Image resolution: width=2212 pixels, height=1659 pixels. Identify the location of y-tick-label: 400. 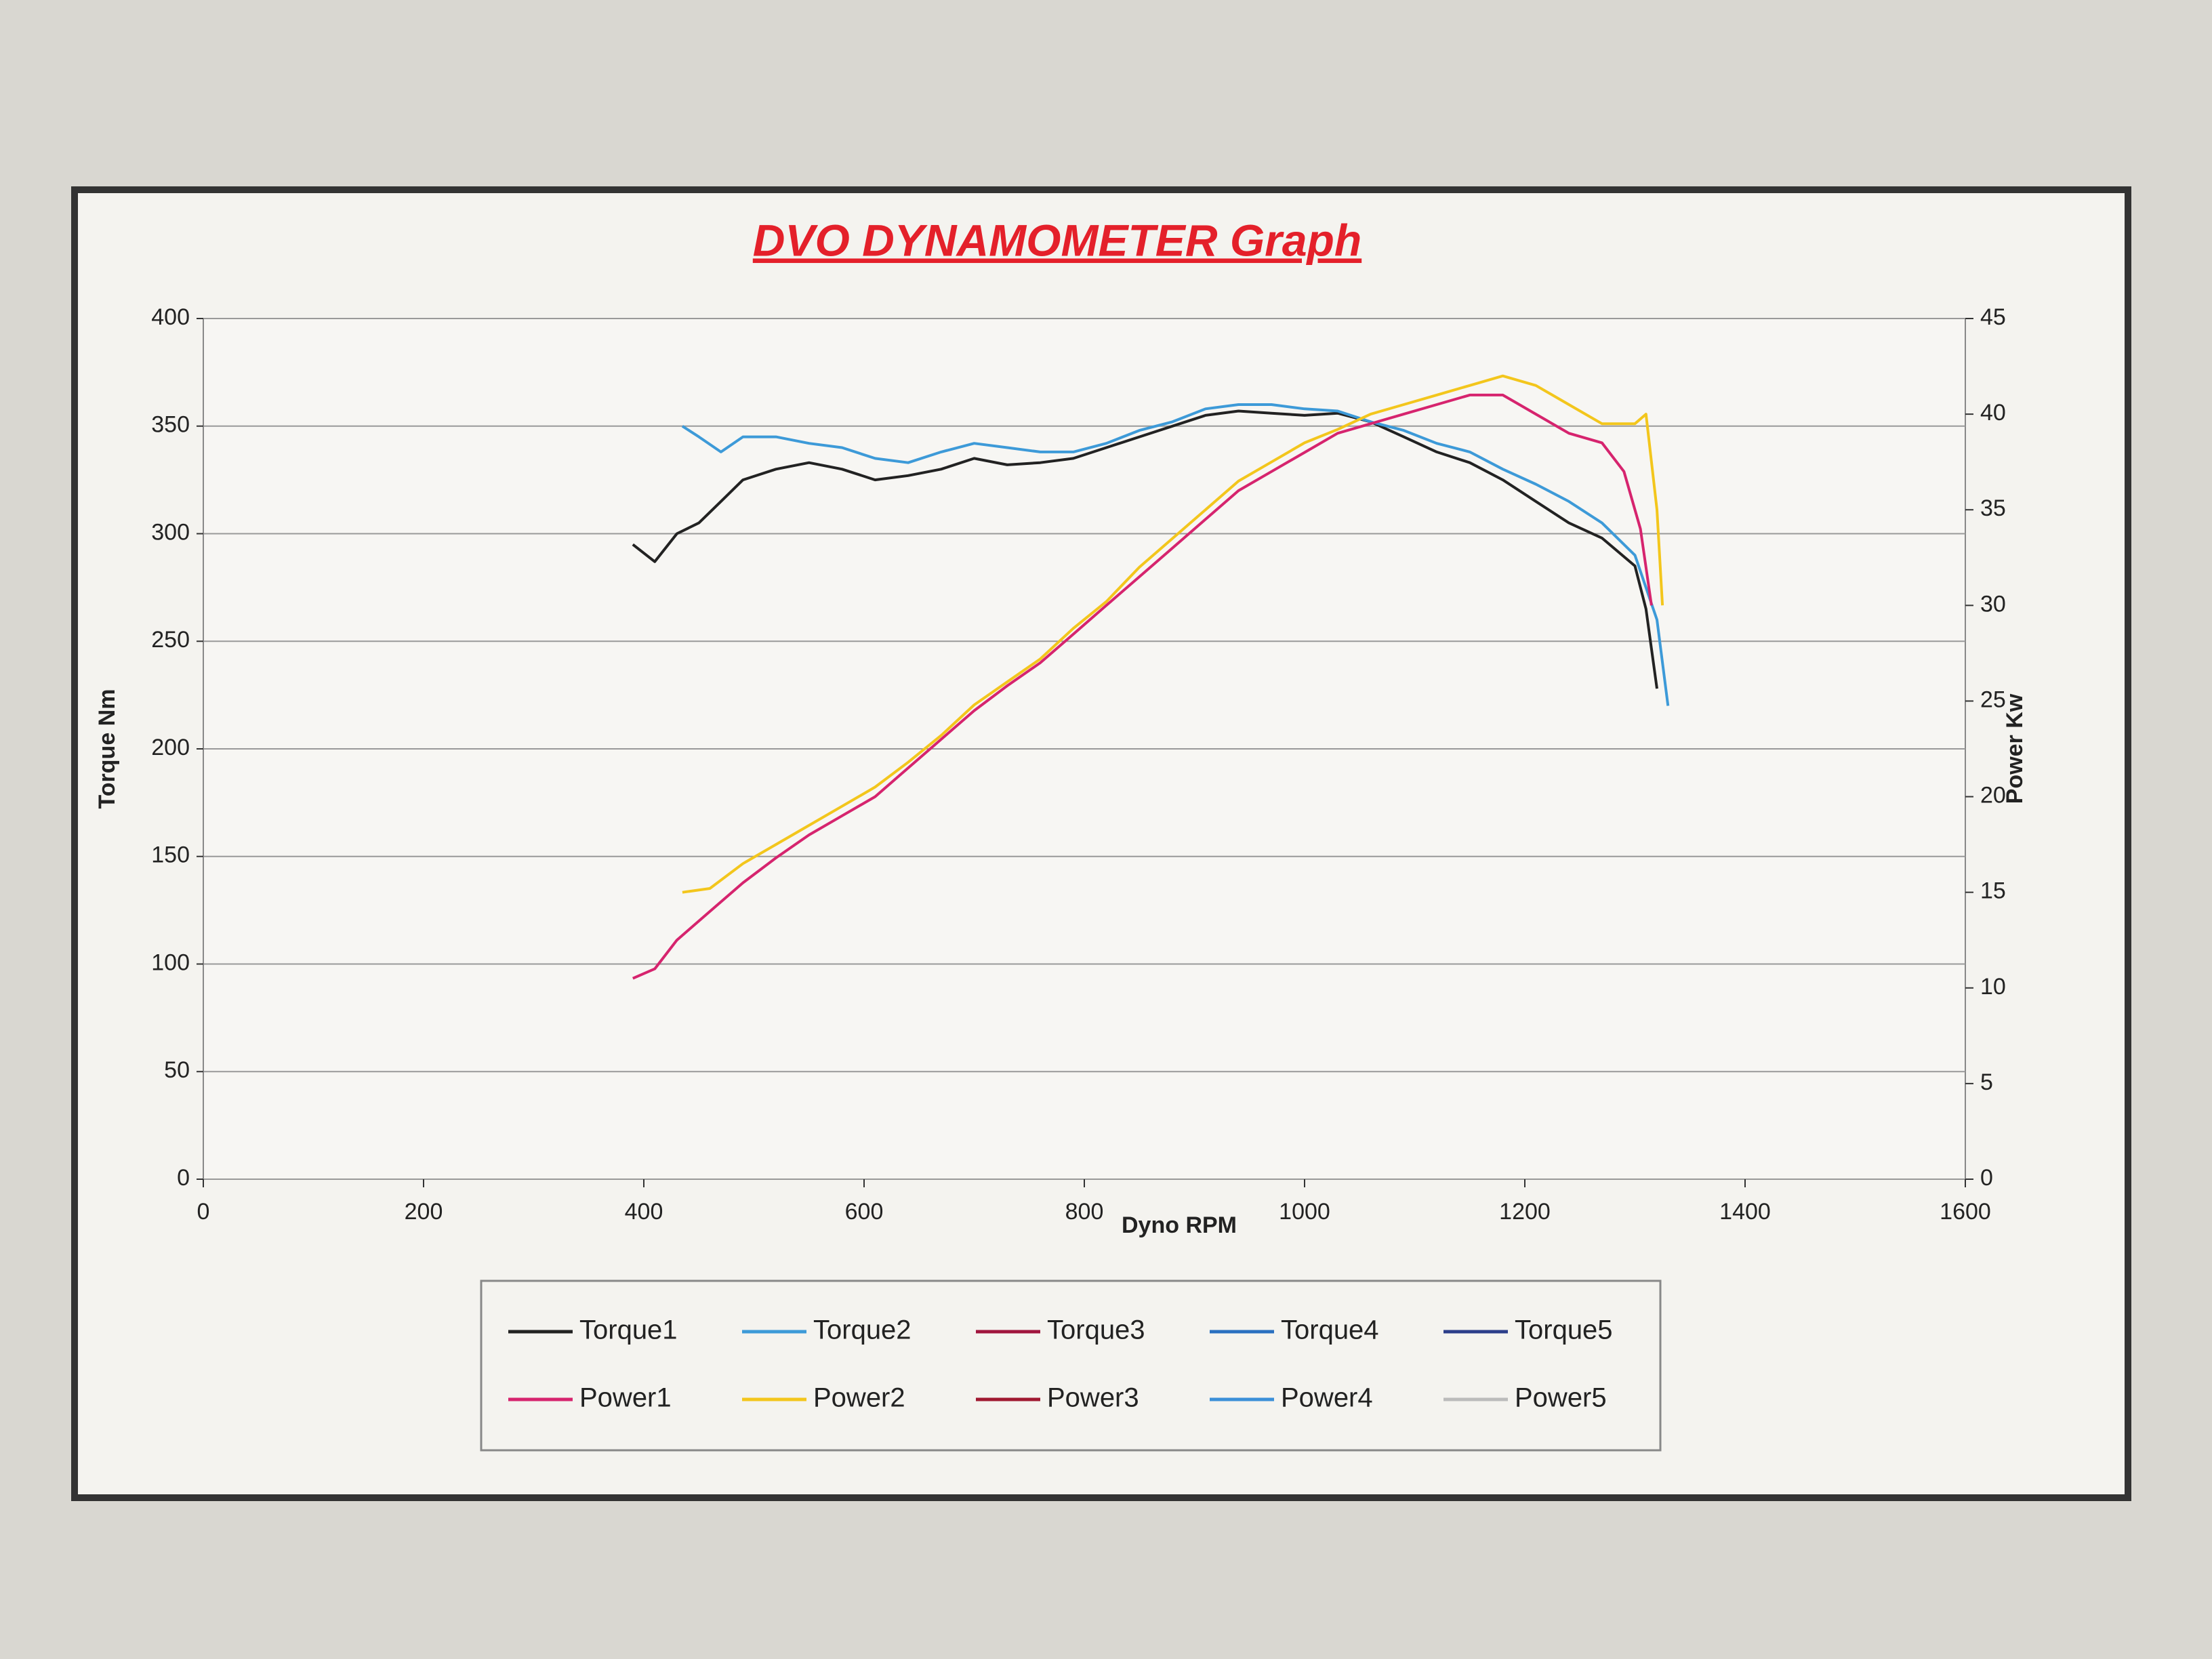
(171, 317).